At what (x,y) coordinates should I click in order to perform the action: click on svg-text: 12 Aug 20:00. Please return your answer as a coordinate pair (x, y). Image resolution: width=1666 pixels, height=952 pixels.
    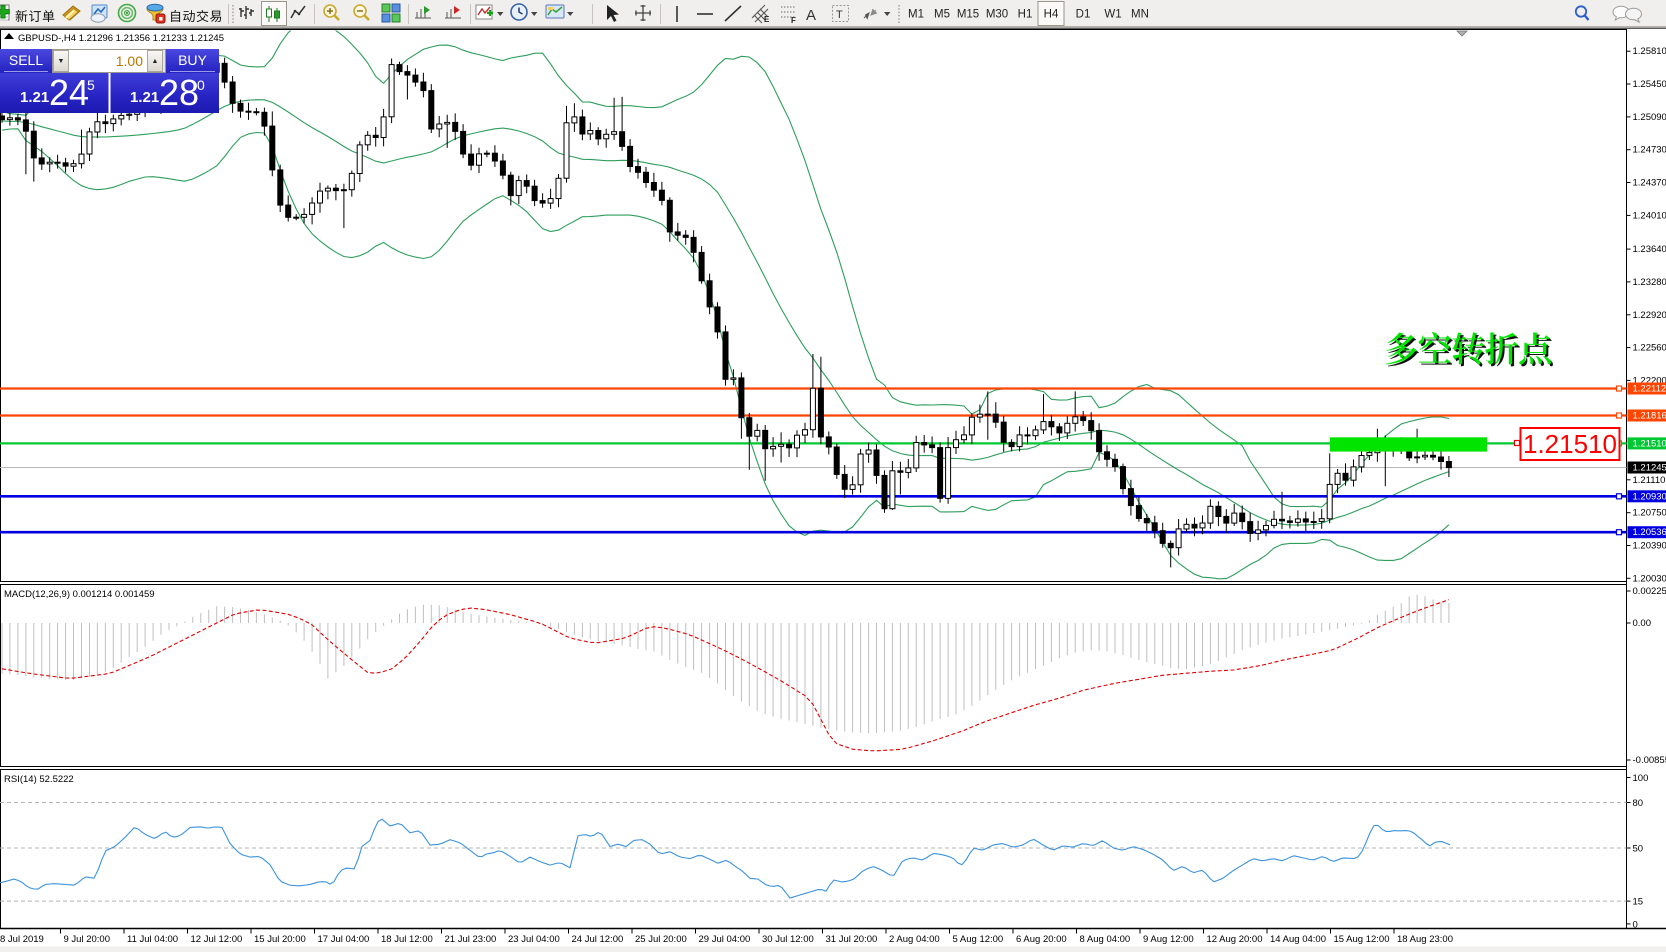
    Looking at the image, I should click on (1235, 939).